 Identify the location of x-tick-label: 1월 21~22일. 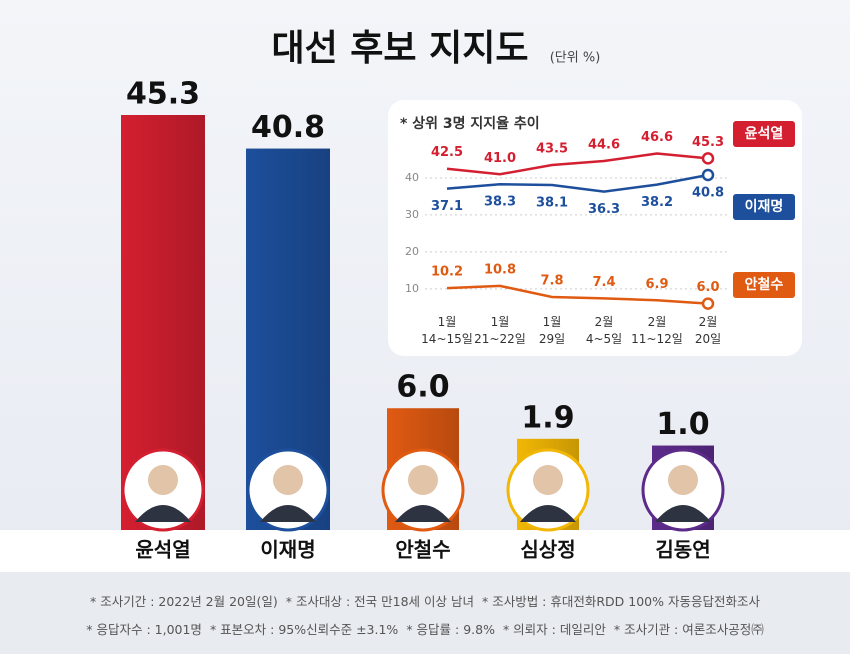
(500, 330).